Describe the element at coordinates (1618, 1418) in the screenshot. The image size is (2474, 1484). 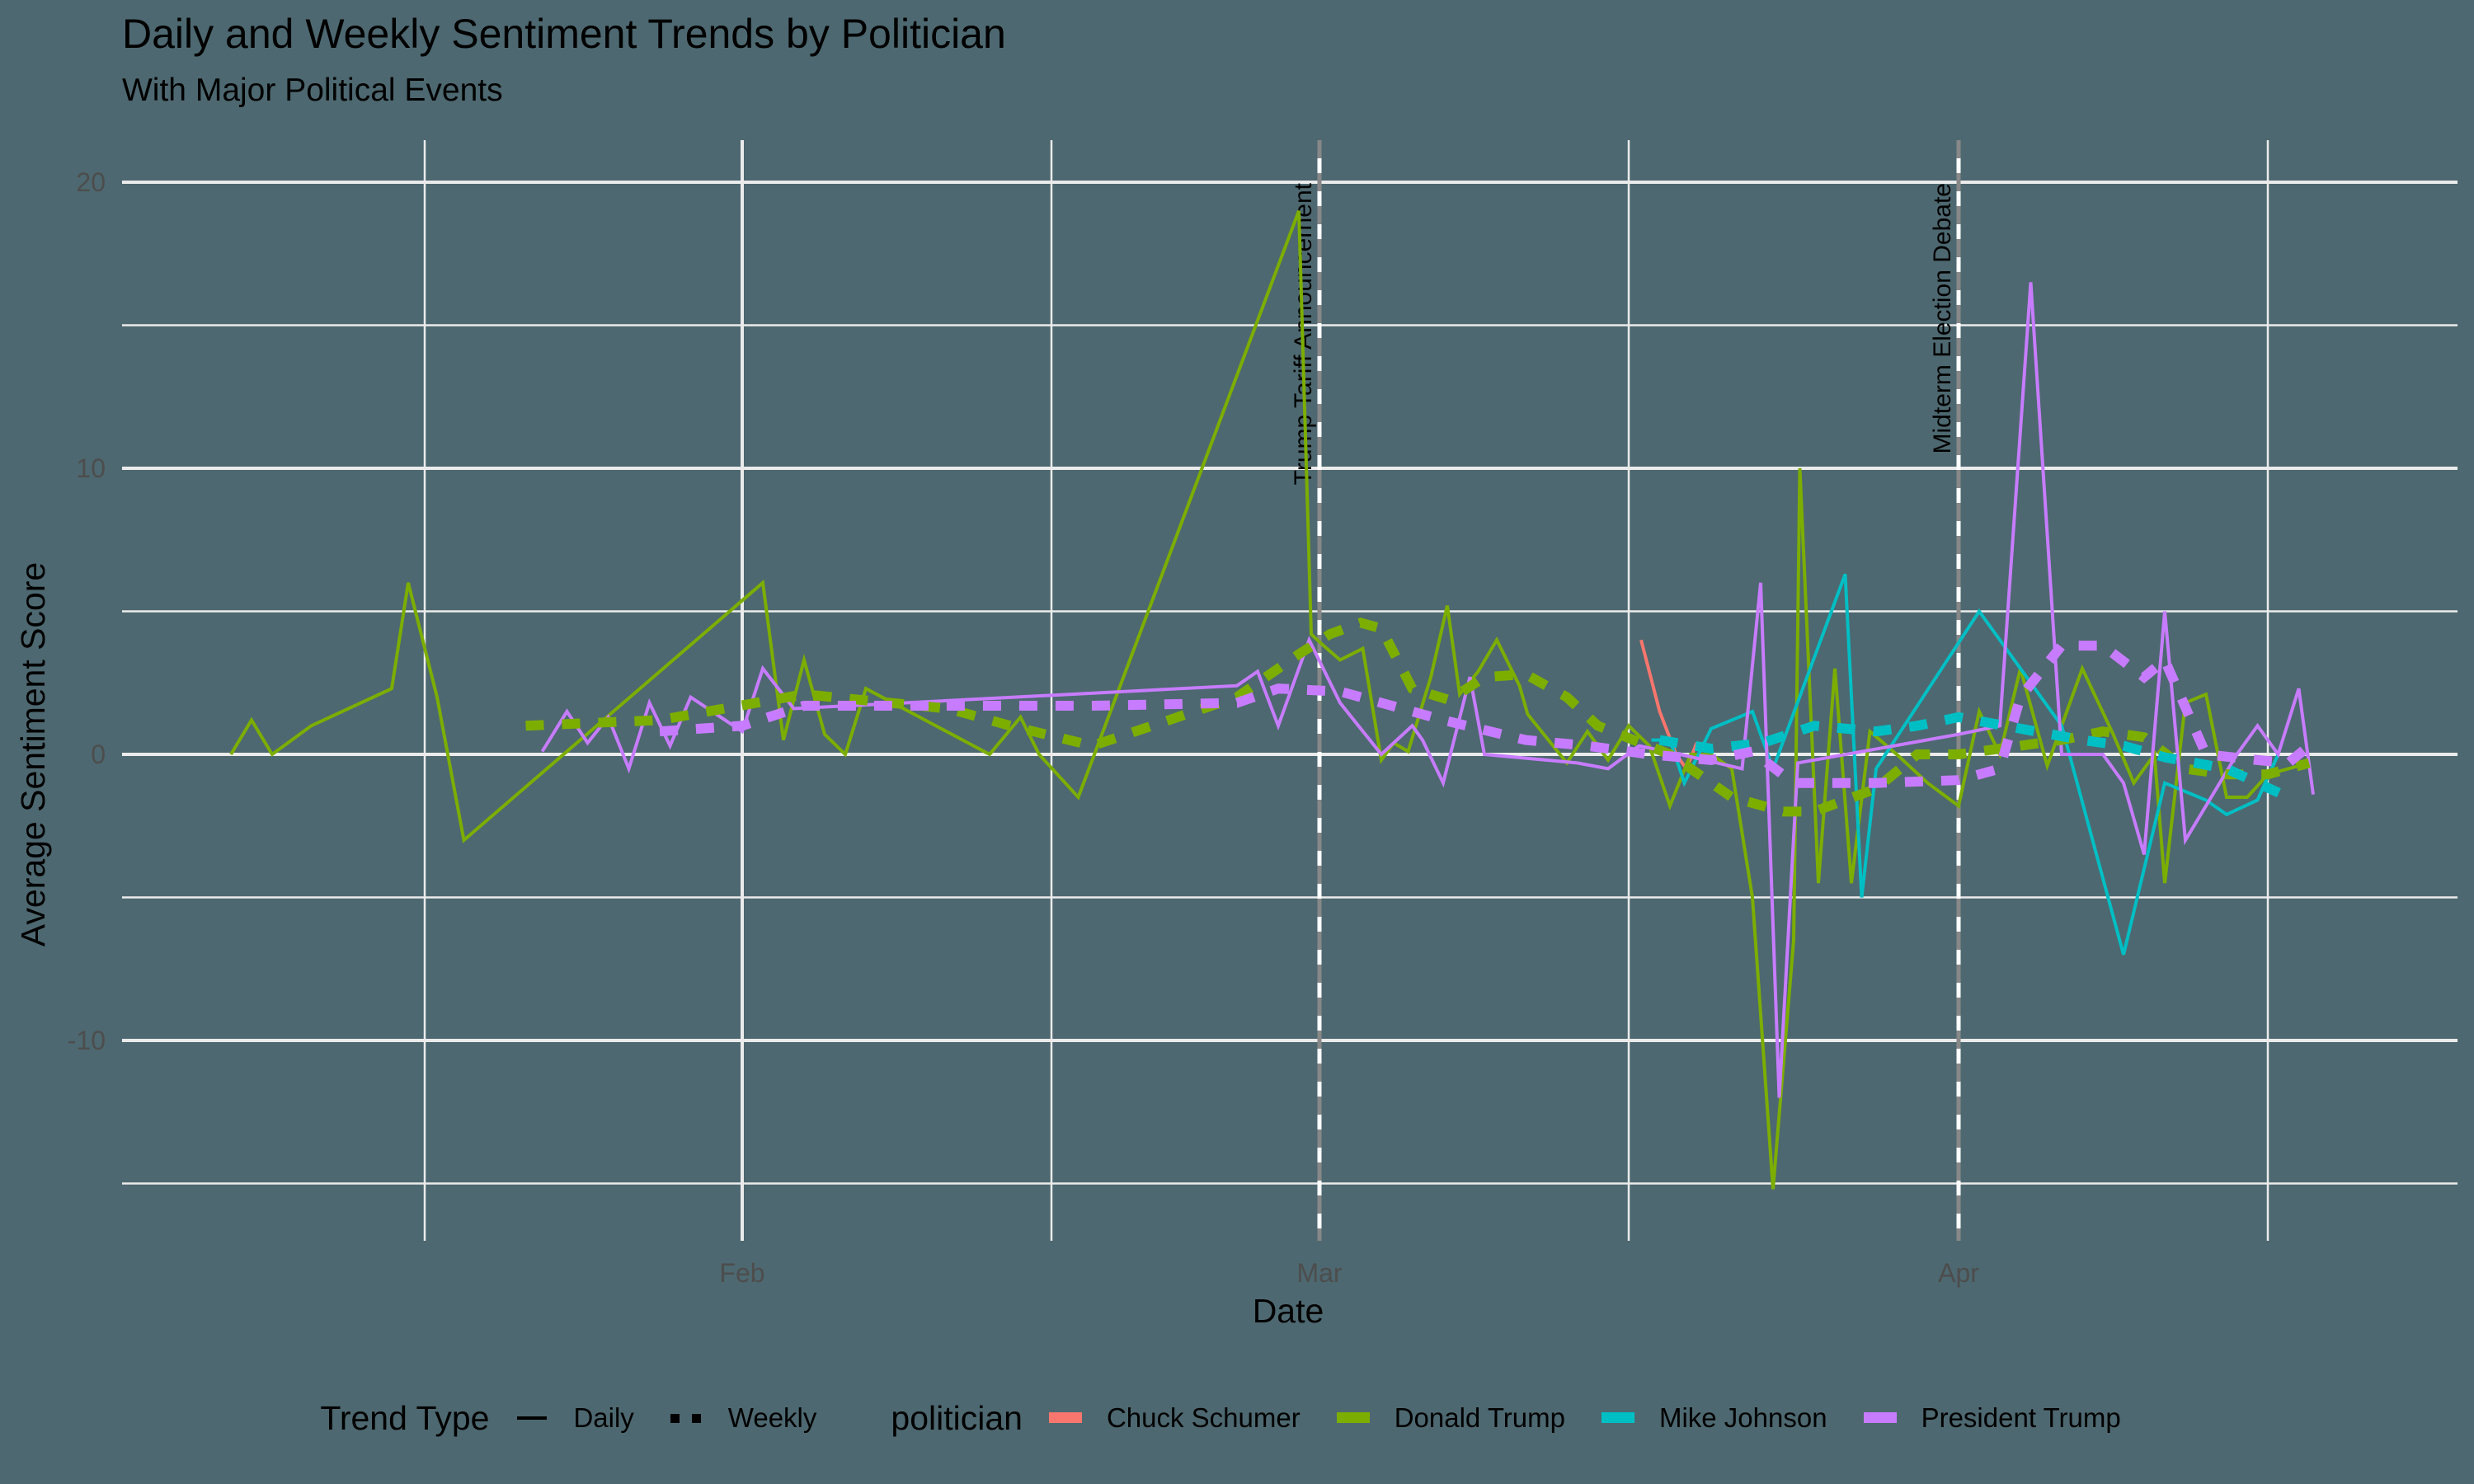
I see `swatch-mike-johnson-icon` at that location.